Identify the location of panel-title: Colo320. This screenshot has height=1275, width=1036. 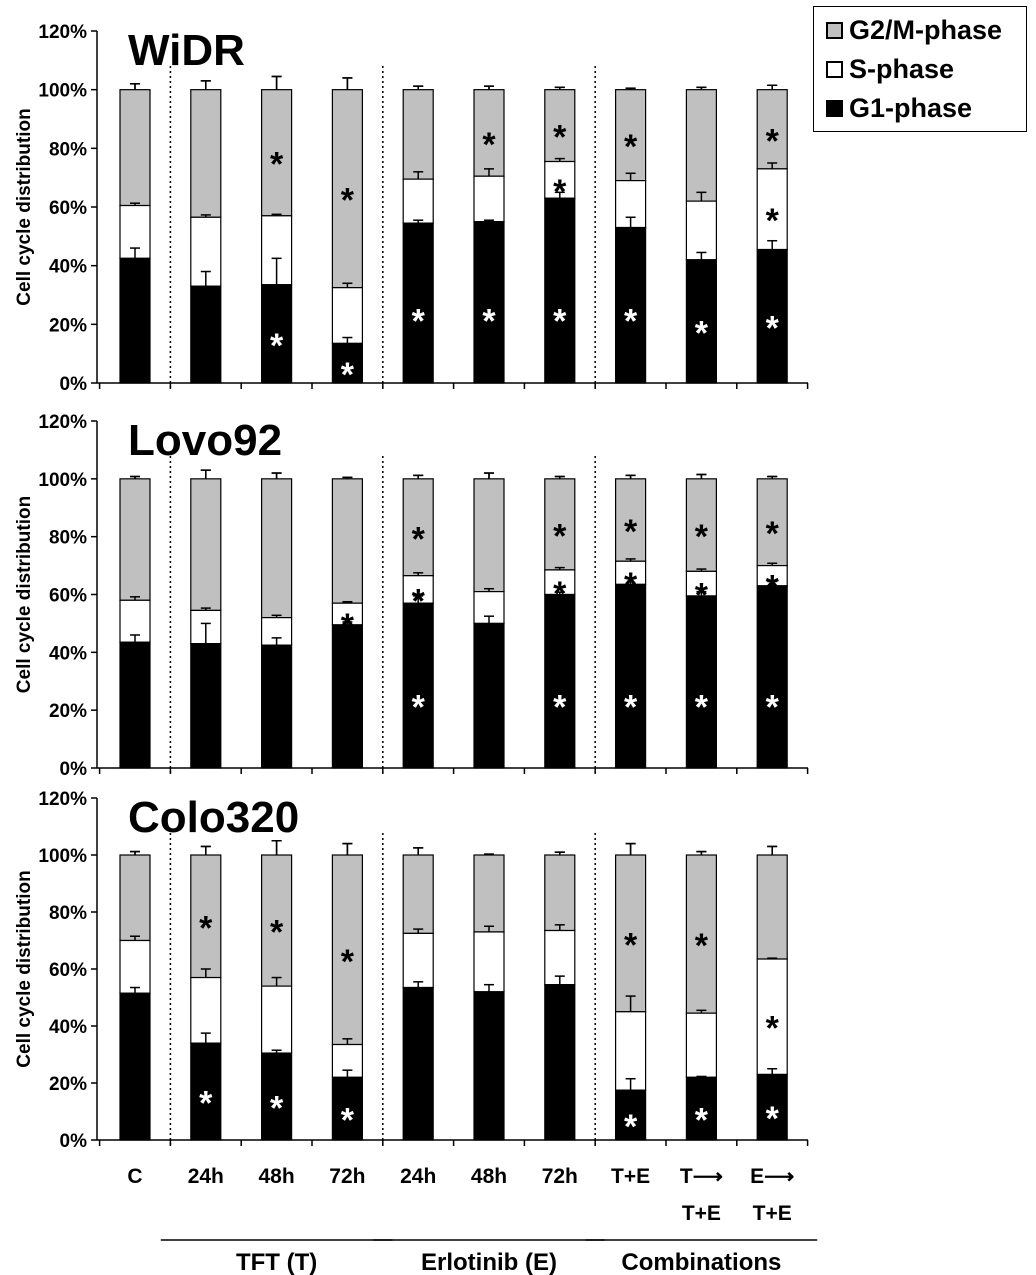
(213, 817).